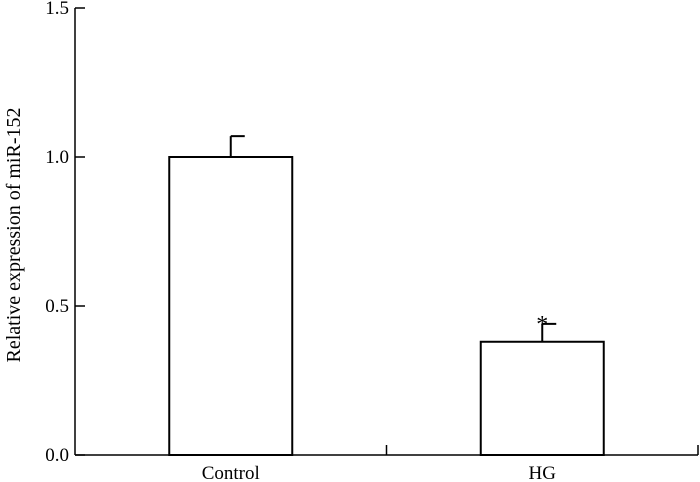 The height and width of the screenshot is (482, 700). What do you see at coordinates (57, 9) in the screenshot?
I see `y-tick-label: 1.5` at bounding box center [57, 9].